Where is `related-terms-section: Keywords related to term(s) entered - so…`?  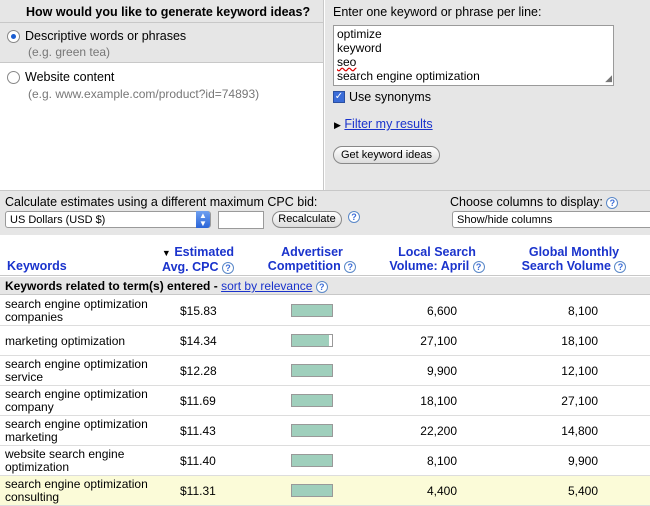 related-terms-section: Keywords related to term(s) entered - so… is located at coordinates (325, 286).